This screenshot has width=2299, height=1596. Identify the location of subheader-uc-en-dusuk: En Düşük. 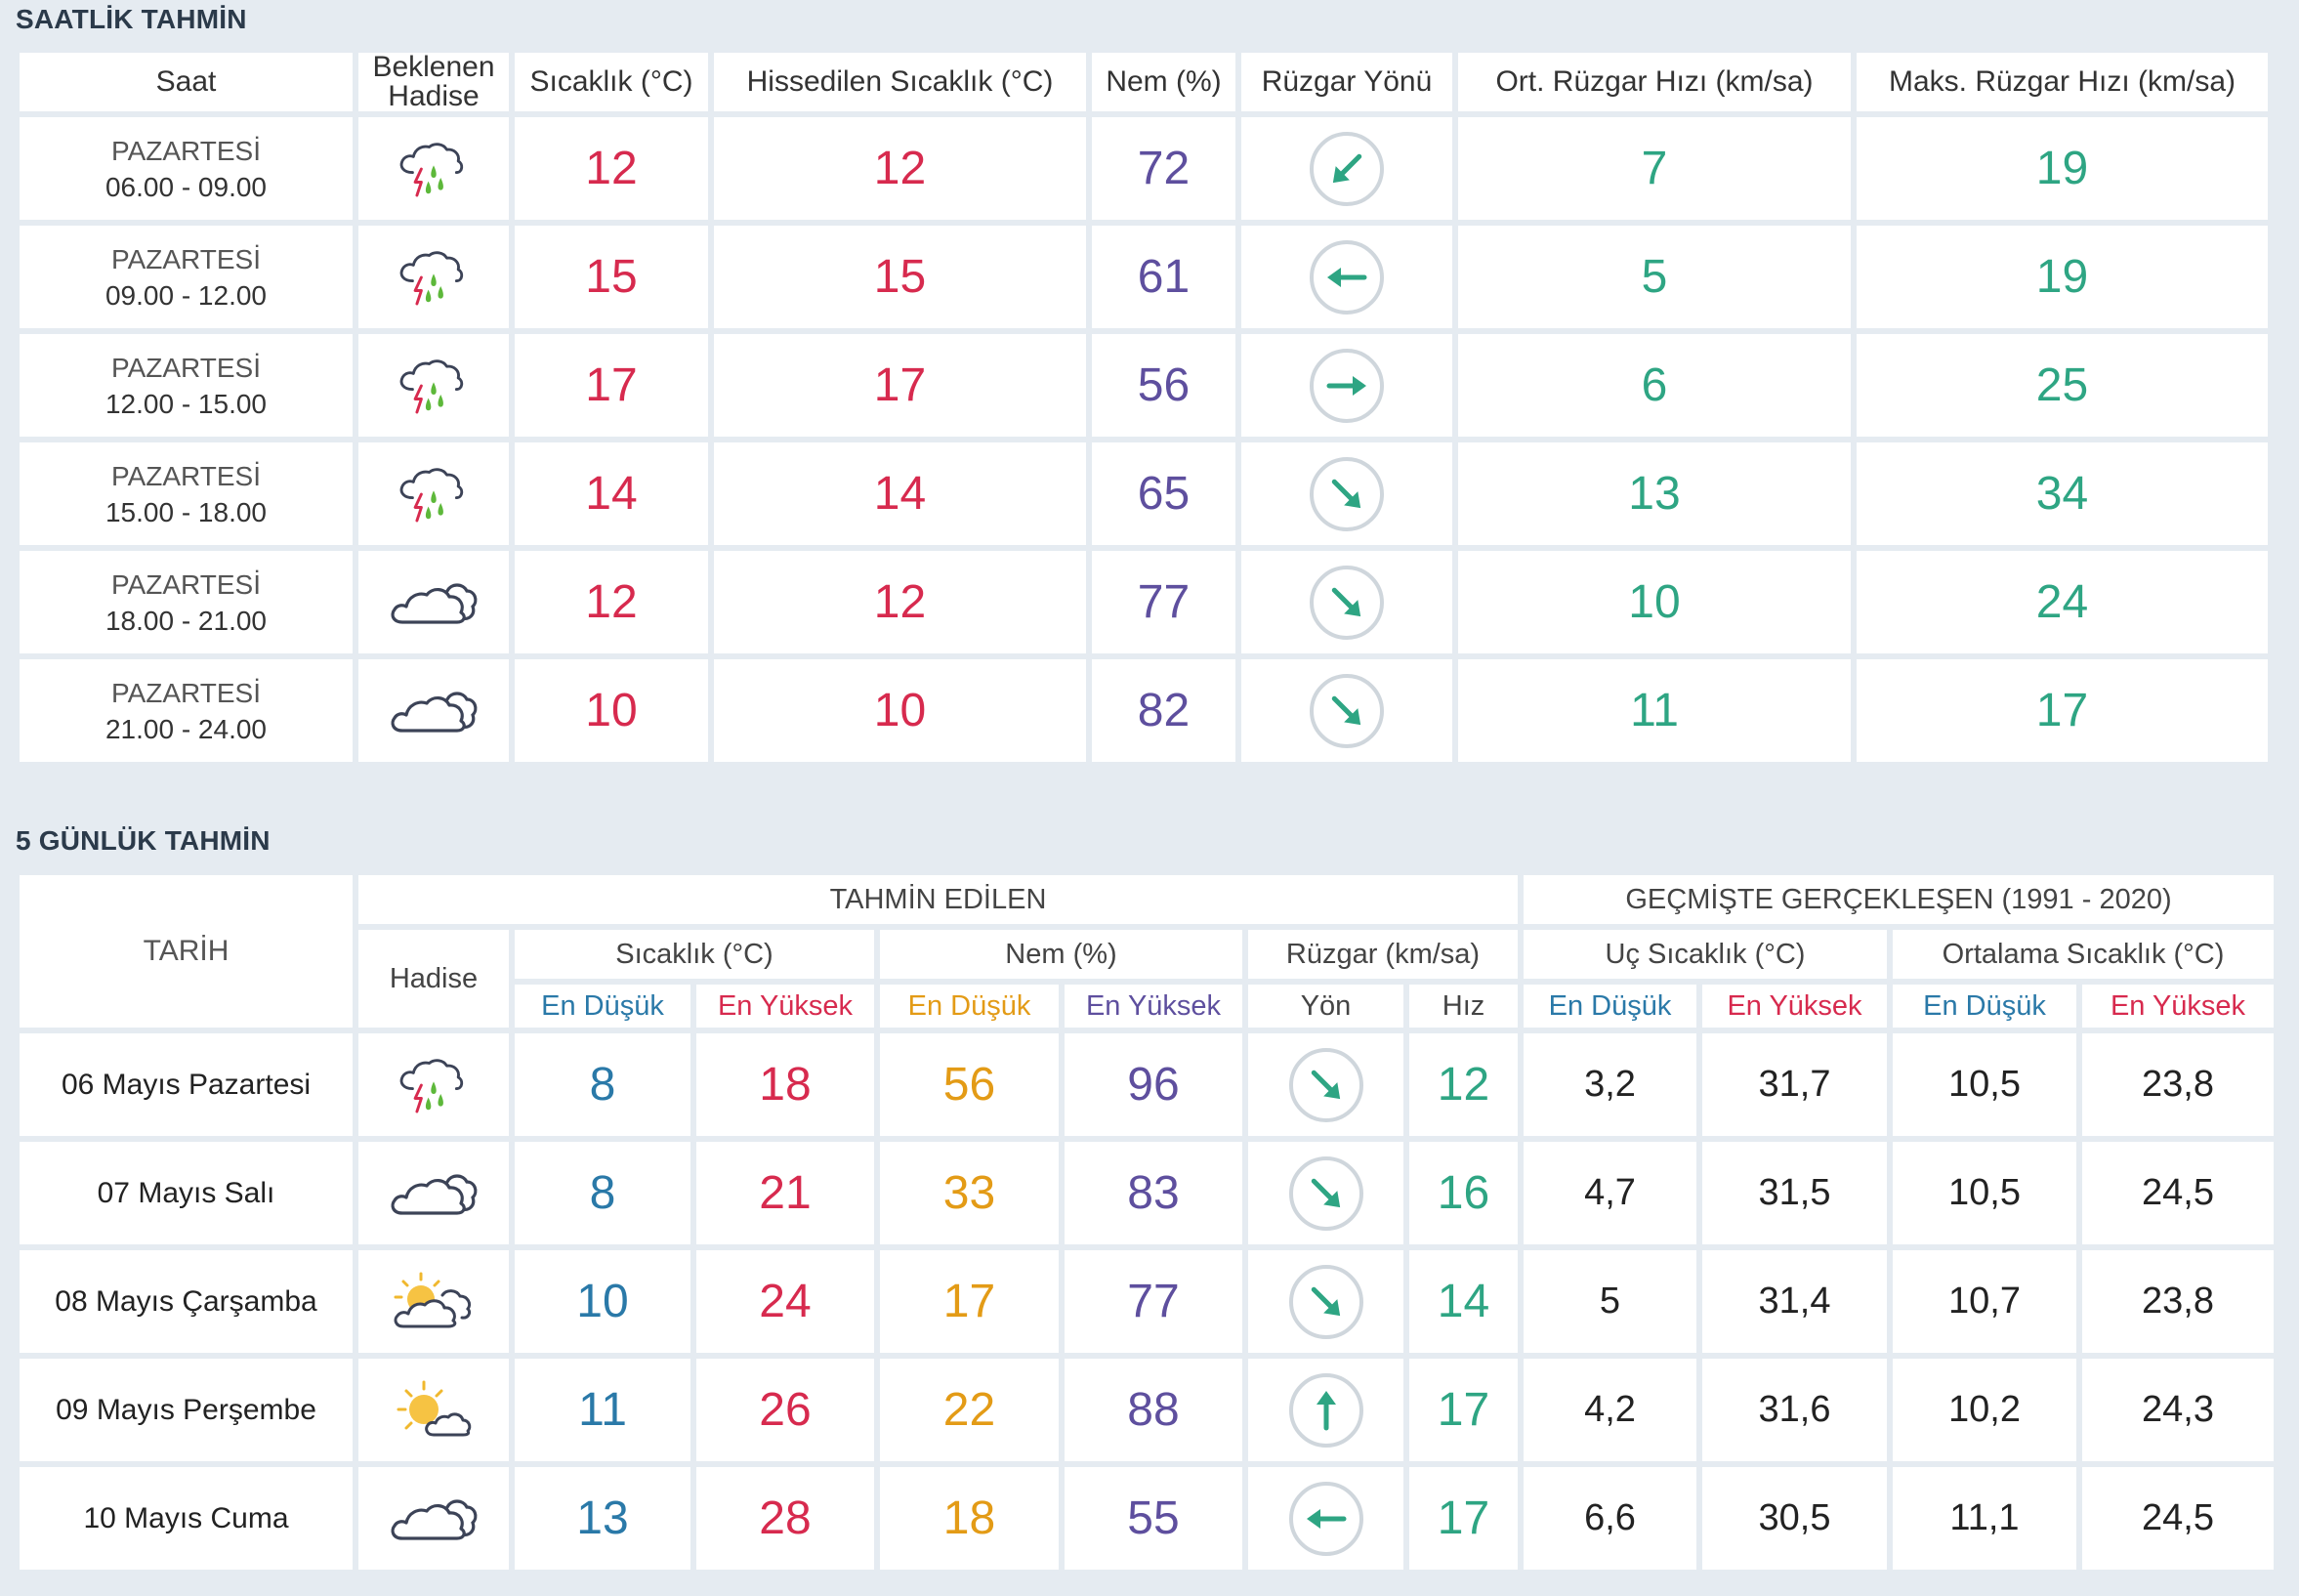
(1610, 1006).